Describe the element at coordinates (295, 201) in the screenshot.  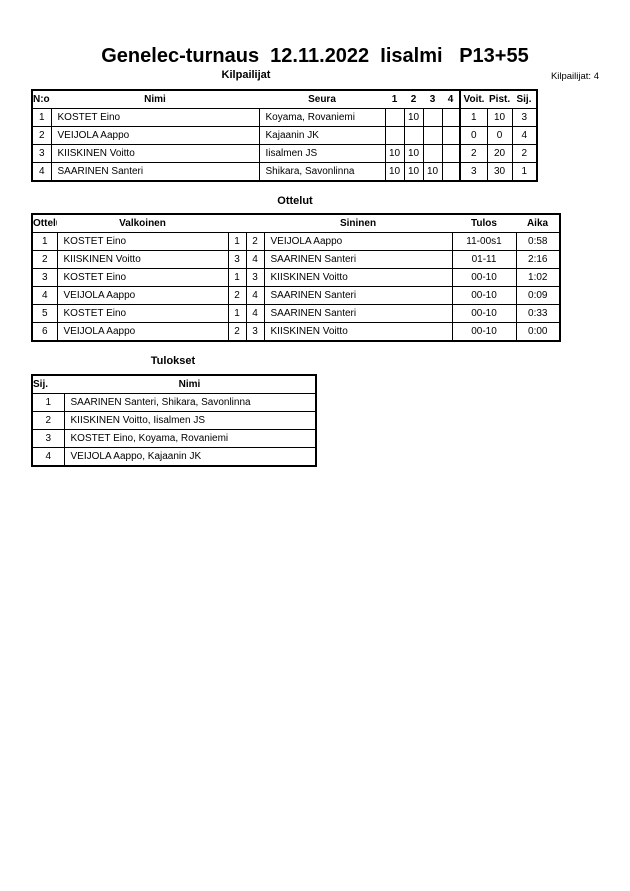
I see `matches-heading: Ottelut` at that location.